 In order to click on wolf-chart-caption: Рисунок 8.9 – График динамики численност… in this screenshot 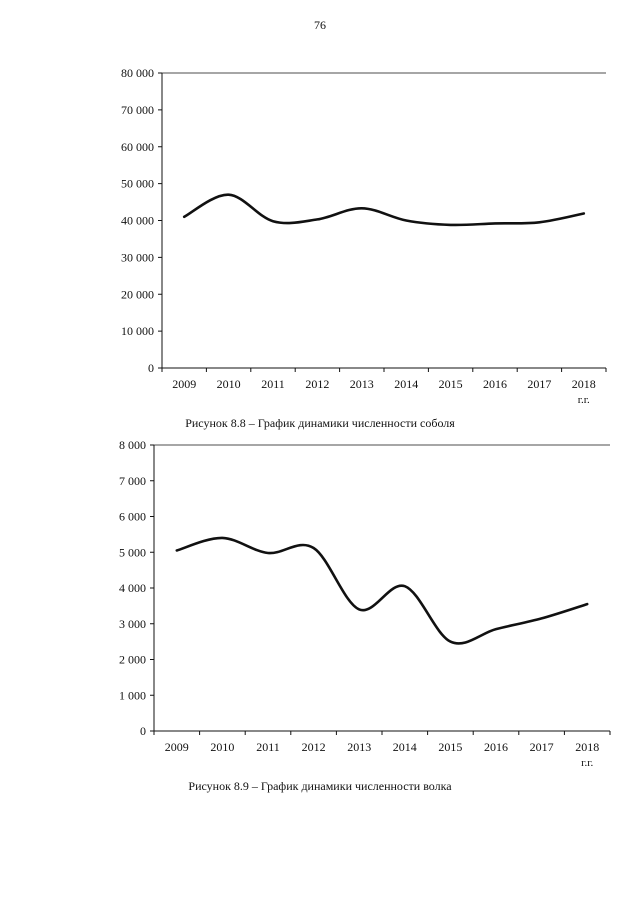, I will do `click(320, 786)`.